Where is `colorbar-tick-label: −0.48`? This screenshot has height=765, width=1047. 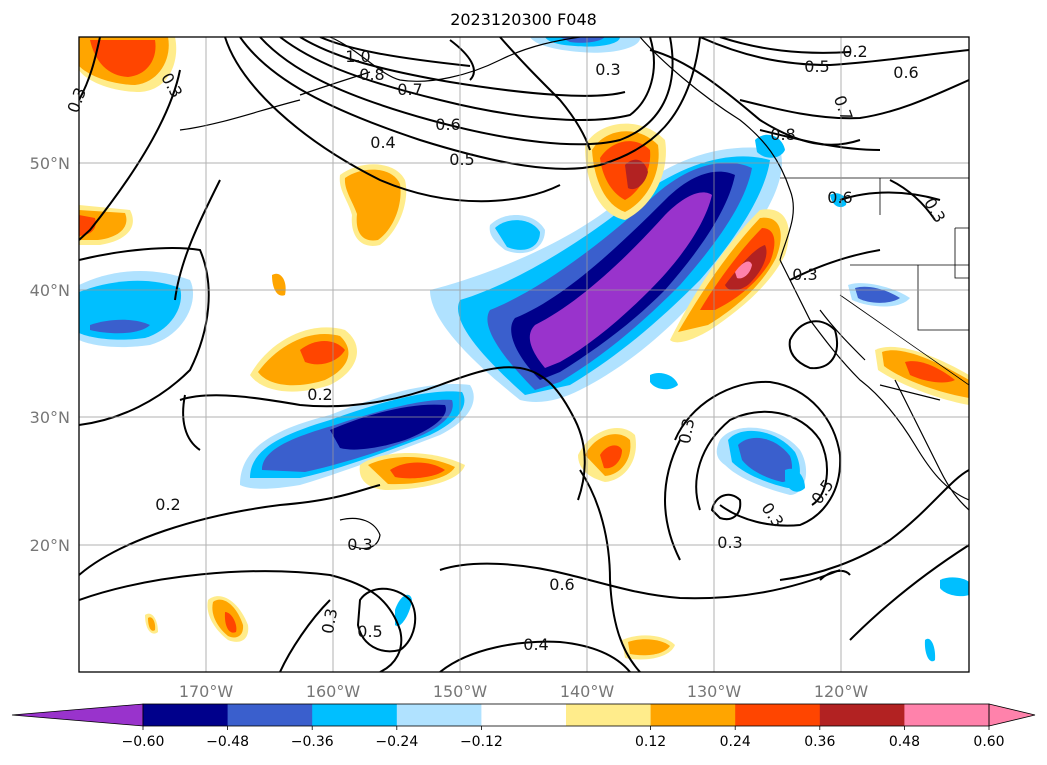 colorbar-tick-label: −0.48 is located at coordinates (227, 742).